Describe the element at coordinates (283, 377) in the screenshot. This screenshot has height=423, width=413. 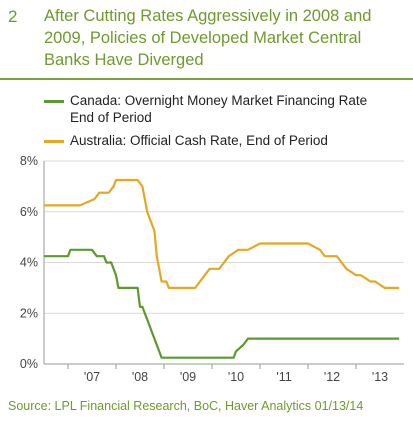
I see `x-tick-label-4: '11` at that location.